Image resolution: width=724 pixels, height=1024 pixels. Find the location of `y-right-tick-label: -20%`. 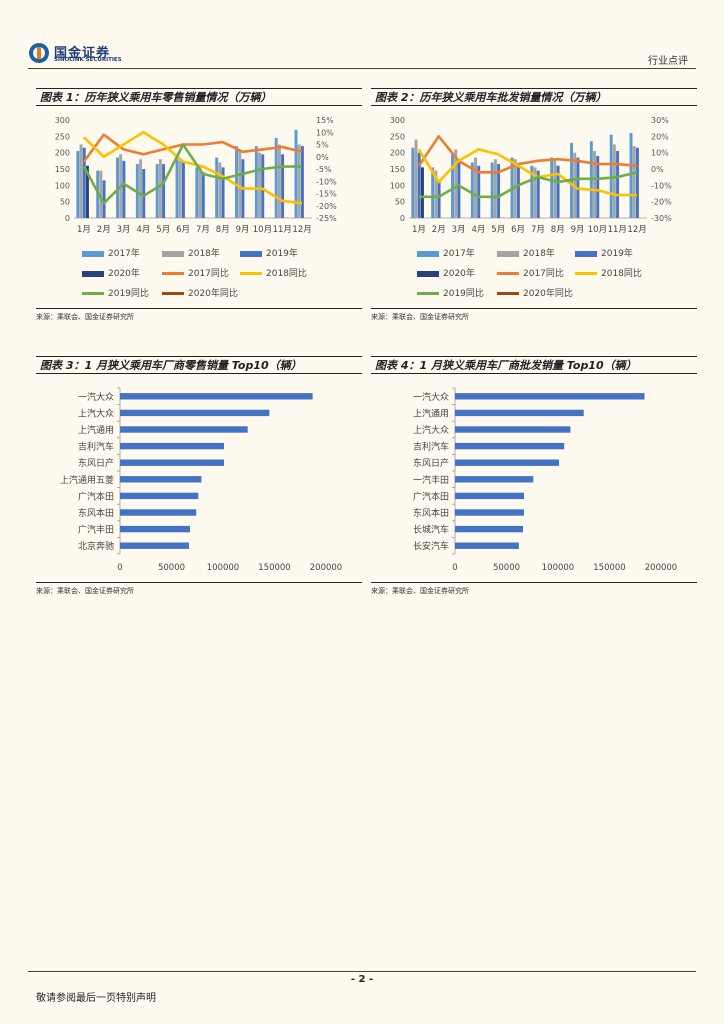

y-right-tick-label: -20% is located at coordinates (326, 206).